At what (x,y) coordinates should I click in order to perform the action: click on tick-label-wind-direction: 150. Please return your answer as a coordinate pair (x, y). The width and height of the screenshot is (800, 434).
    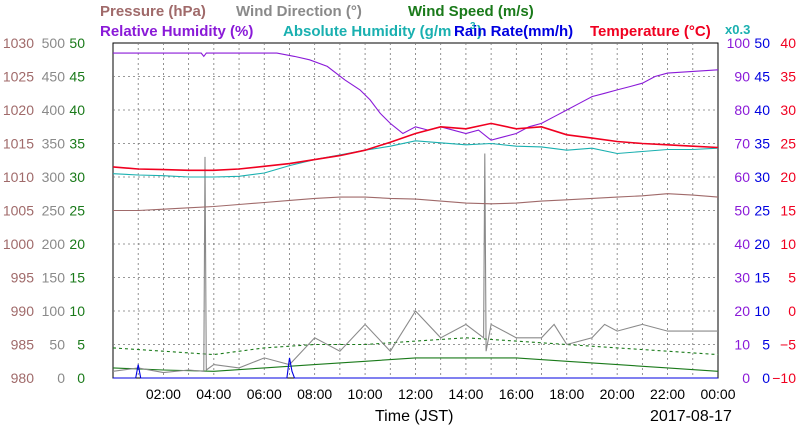
    Looking at the image, I should click on (54, 278).